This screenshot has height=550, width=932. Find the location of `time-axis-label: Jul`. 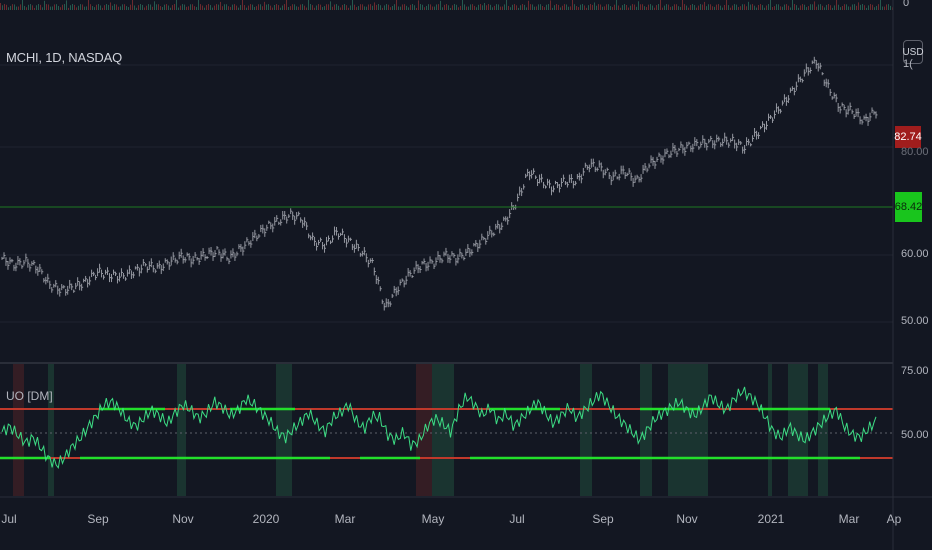

time-axis-label: Jul is located at coordinates (9, 519).